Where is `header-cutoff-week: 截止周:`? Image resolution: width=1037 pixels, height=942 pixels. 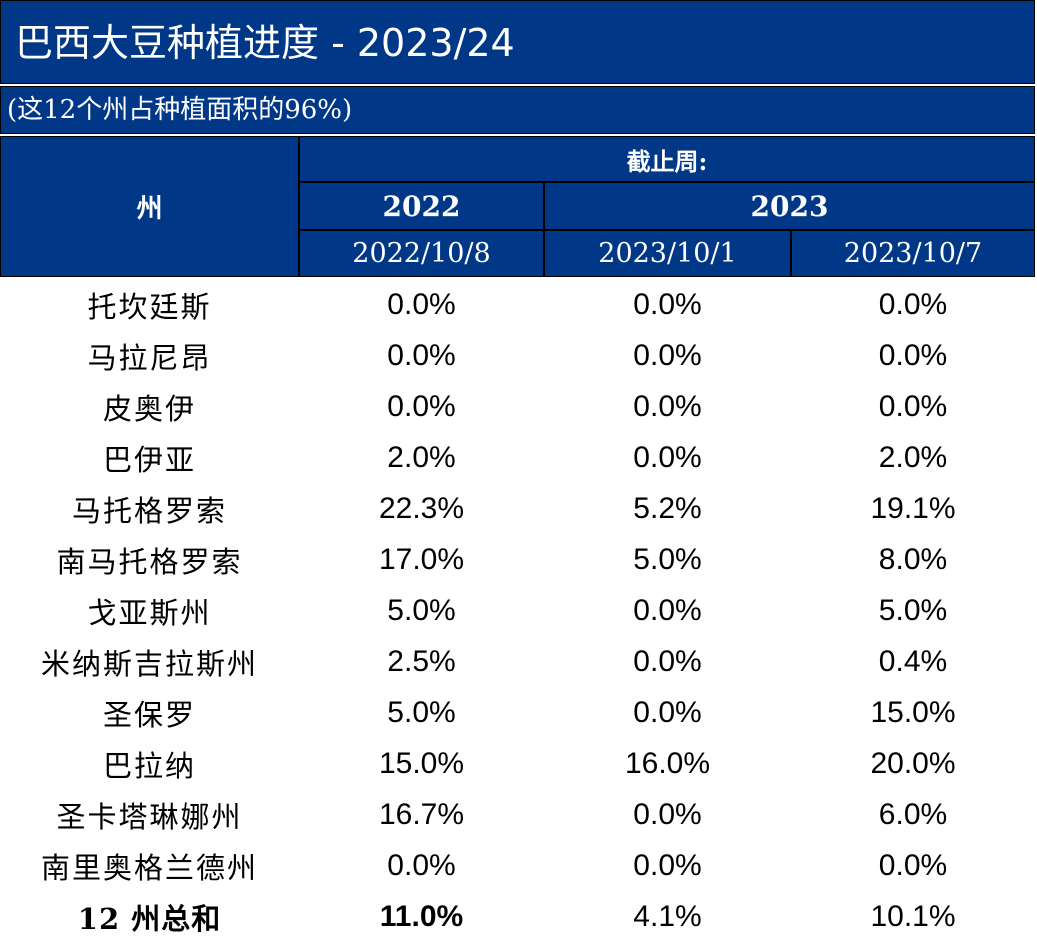
header-cutoff-week: 截止周: is located at coordinates (667, 159).